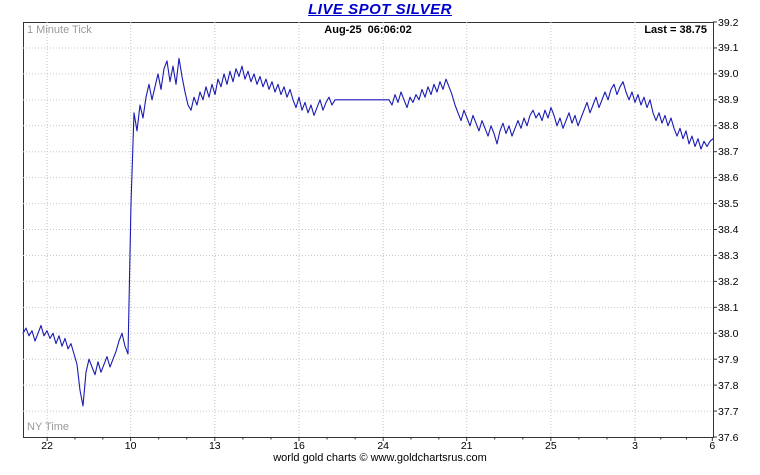  Describe the element at coordinates (59, 30) in the screenshot. I see `tick-interval-label: 1 Minute Tick` at that location.